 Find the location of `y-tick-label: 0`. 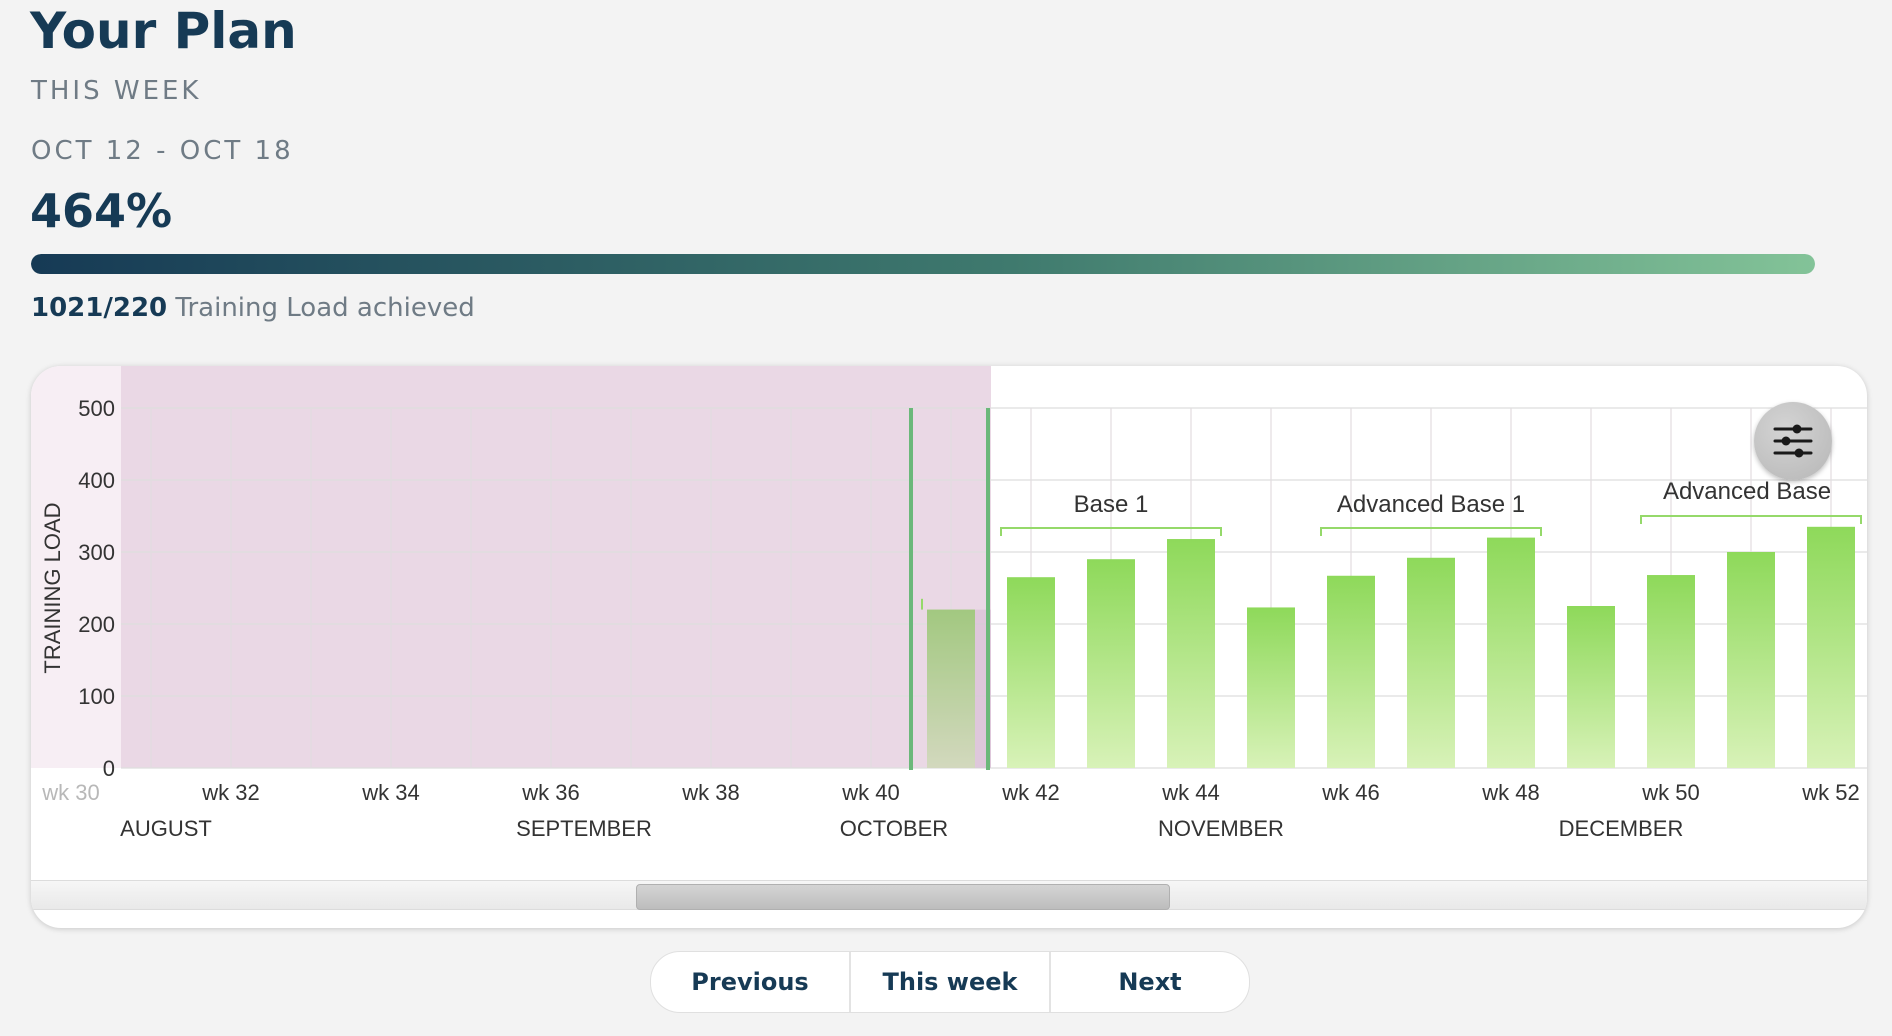

y-tick-label: 0 is located at coordinates (109, 768).